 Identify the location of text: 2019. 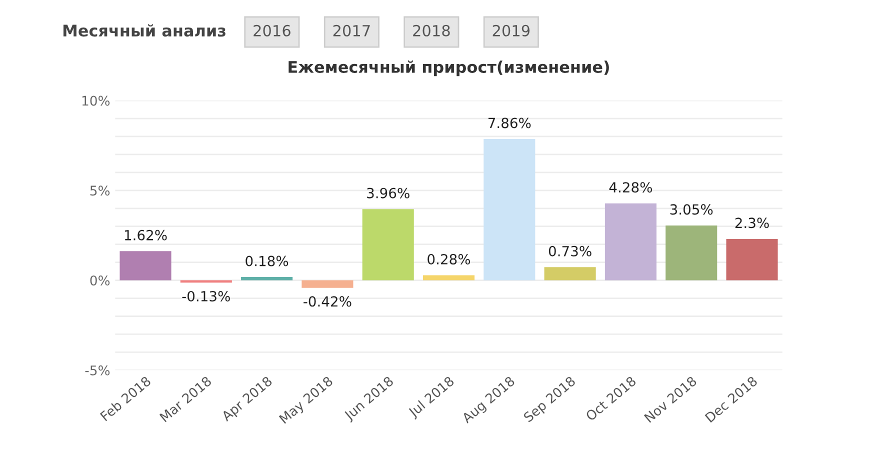
(511, 30).